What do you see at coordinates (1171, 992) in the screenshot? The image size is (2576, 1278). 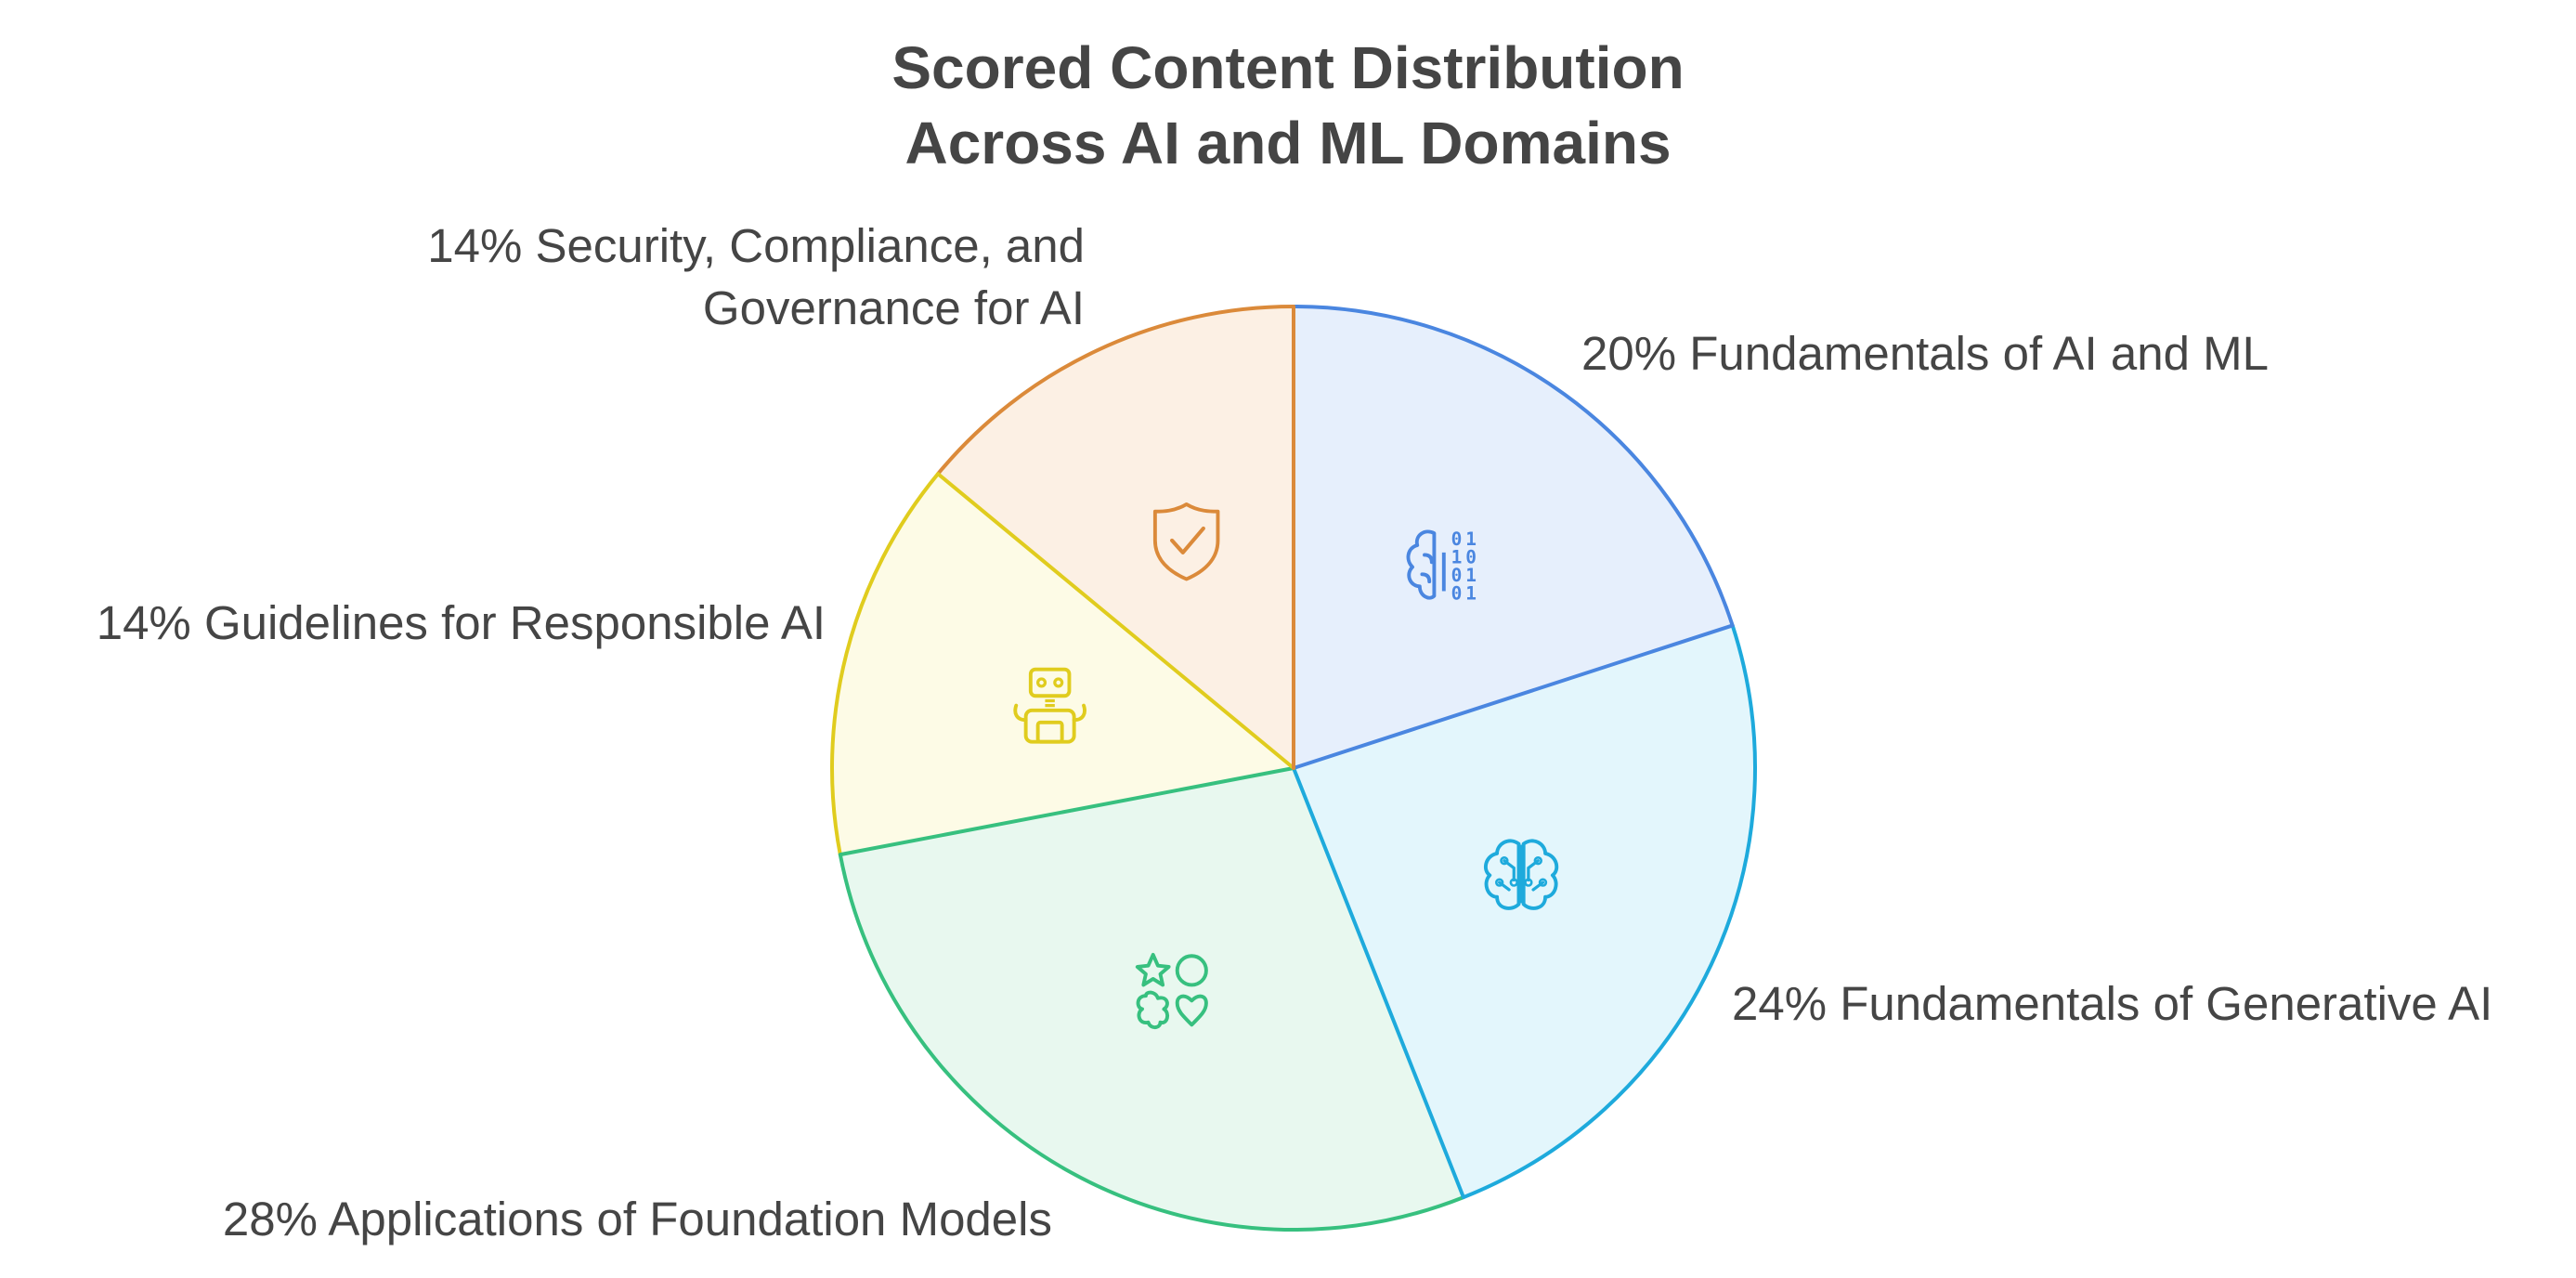 I see `shapes-icon` at bounding box center [1171, 992].